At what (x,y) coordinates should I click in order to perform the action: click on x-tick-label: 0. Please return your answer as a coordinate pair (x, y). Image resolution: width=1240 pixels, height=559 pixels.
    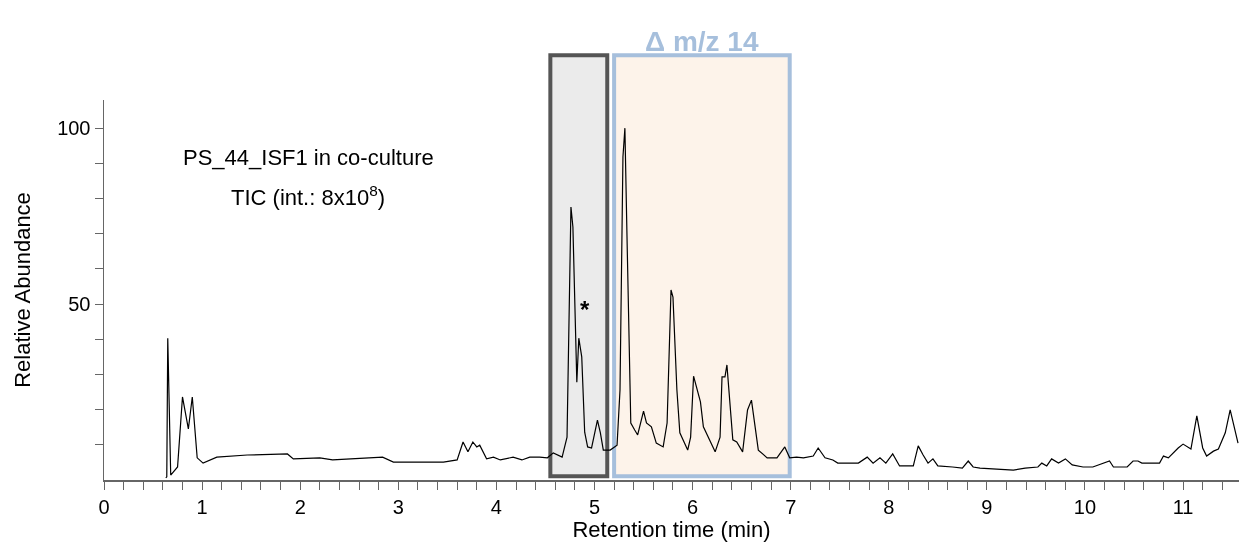
    Looking at the image, I should click on (104, 506).